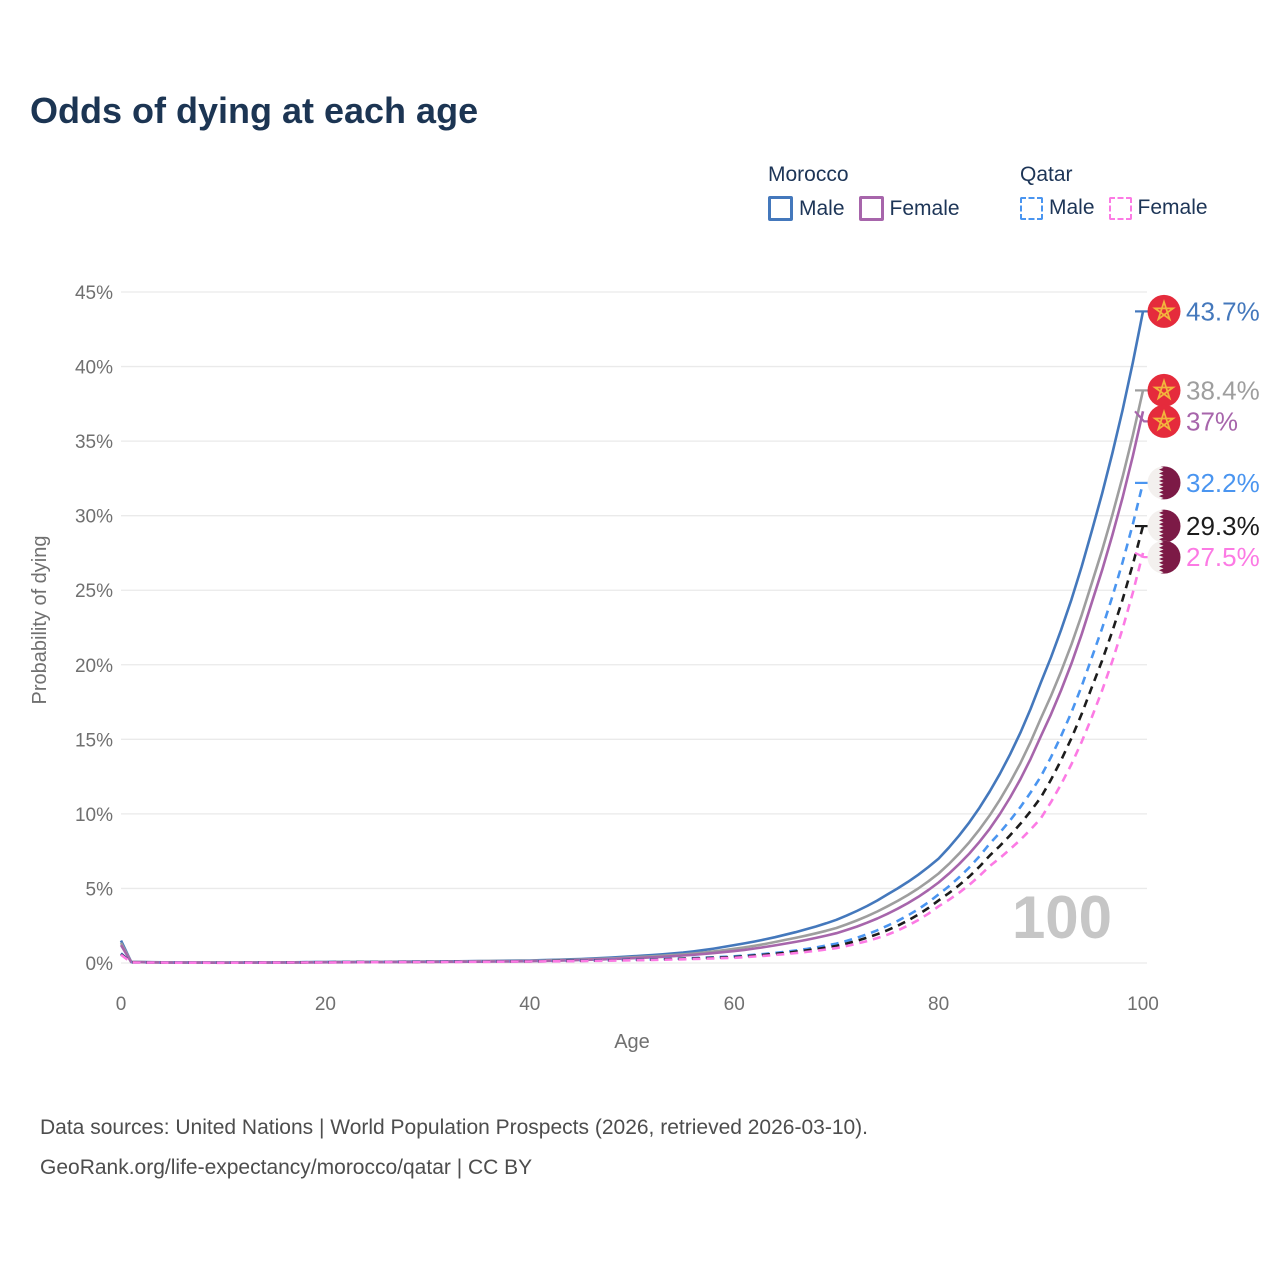 The height and width of the screenshot is (1285, 1280). What do you see at coordinates (254, 110) in the screenshot?
I see `page-title: Odds of dying at each age` at bounding box center [254, 110].